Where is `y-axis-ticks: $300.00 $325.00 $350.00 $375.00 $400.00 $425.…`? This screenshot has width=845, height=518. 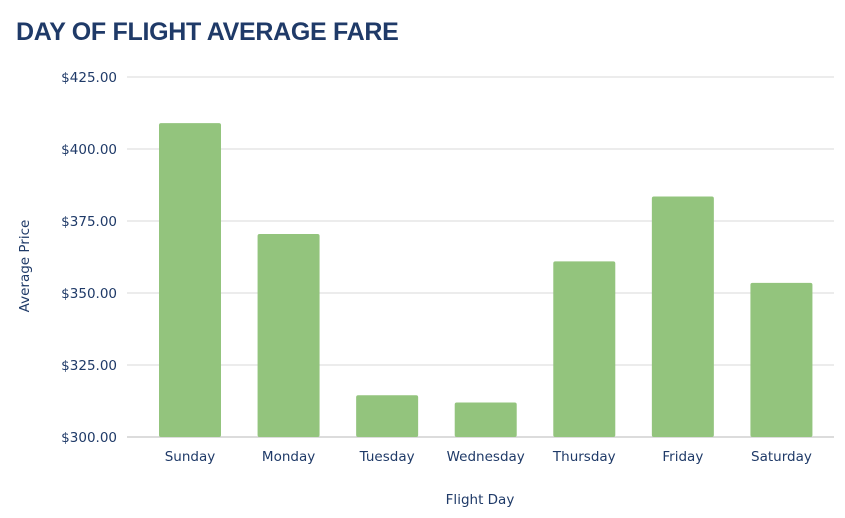
y-axis-ticks: $300.00 $325.00 $350.00 $375.00 $400.00 $425.… is located at coordinates (89, 258).